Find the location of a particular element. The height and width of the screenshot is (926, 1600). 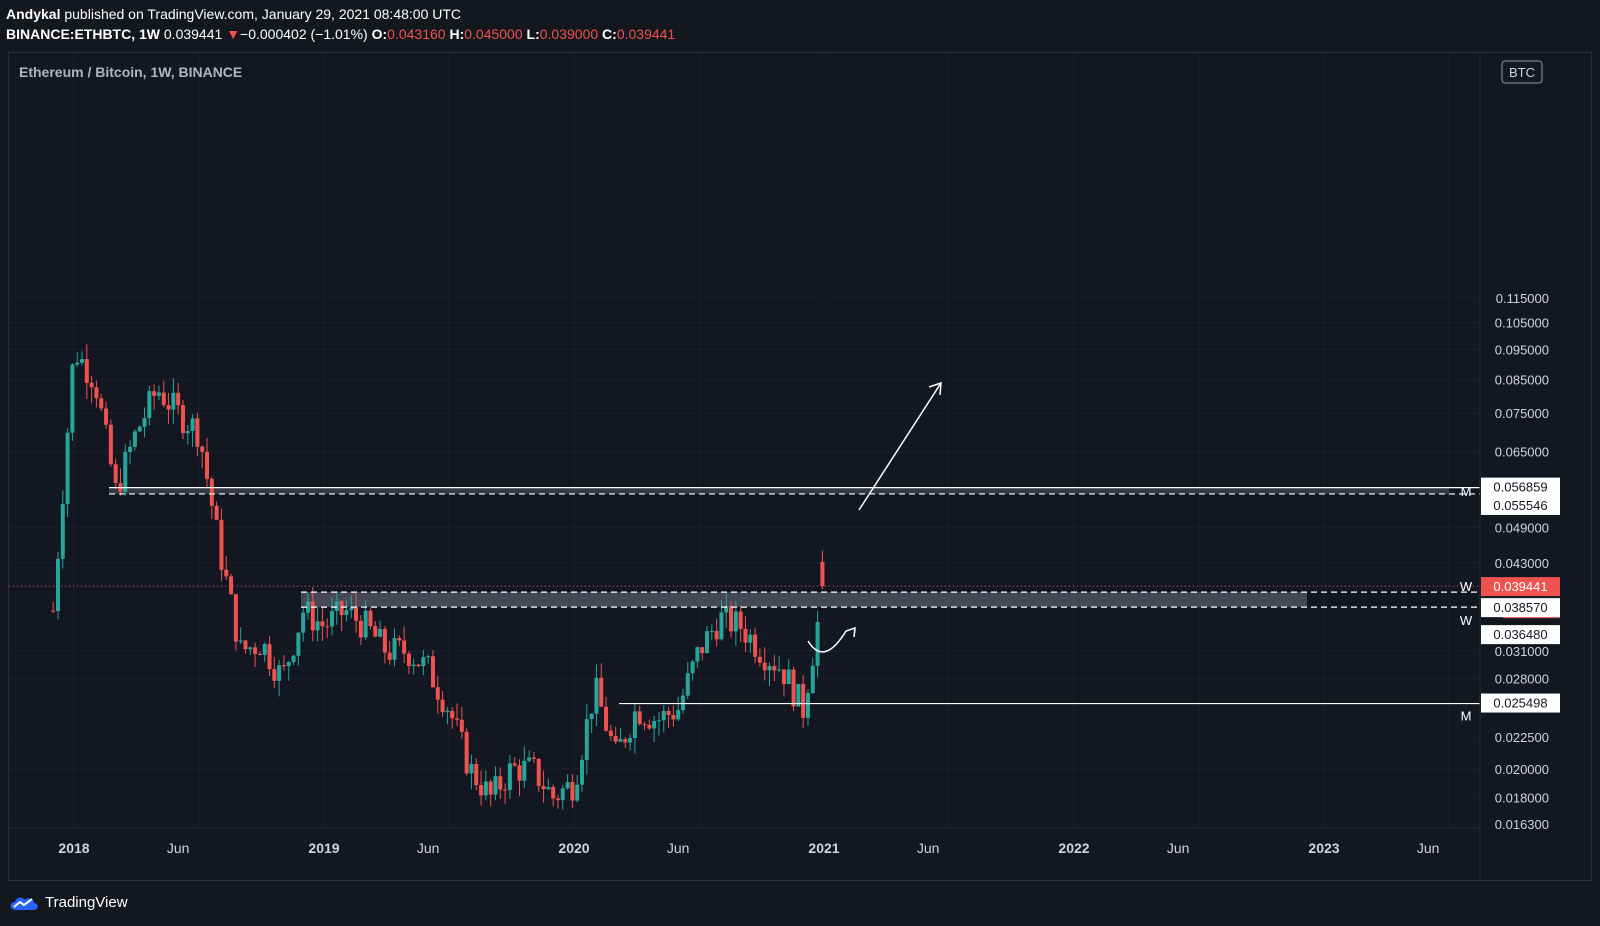

high-value: 0.045000 is located at coordinates (493, 34).